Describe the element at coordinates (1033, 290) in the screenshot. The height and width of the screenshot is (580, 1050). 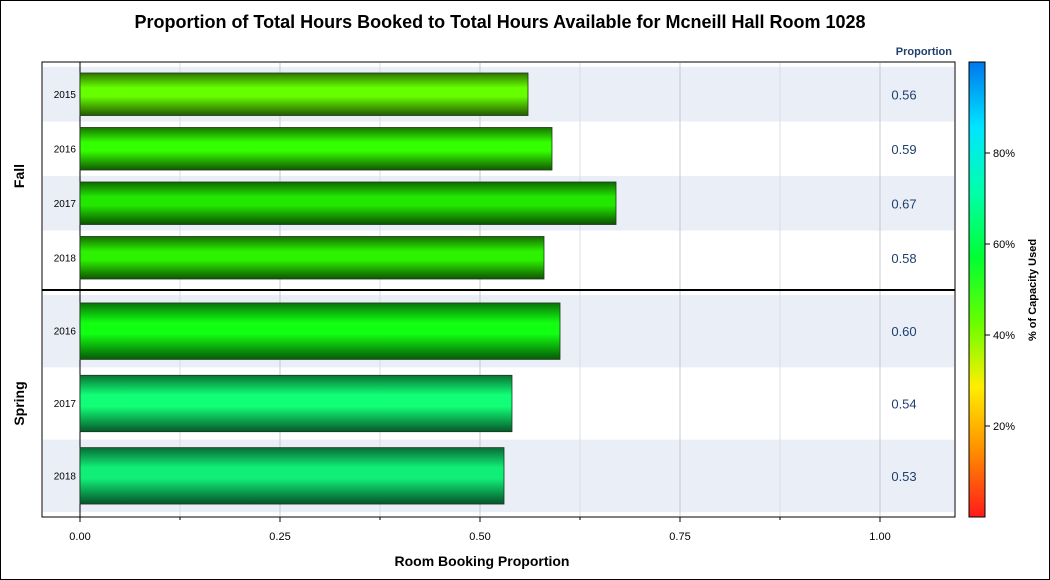
I see `legend-title: % of Capacity Used` at that location.